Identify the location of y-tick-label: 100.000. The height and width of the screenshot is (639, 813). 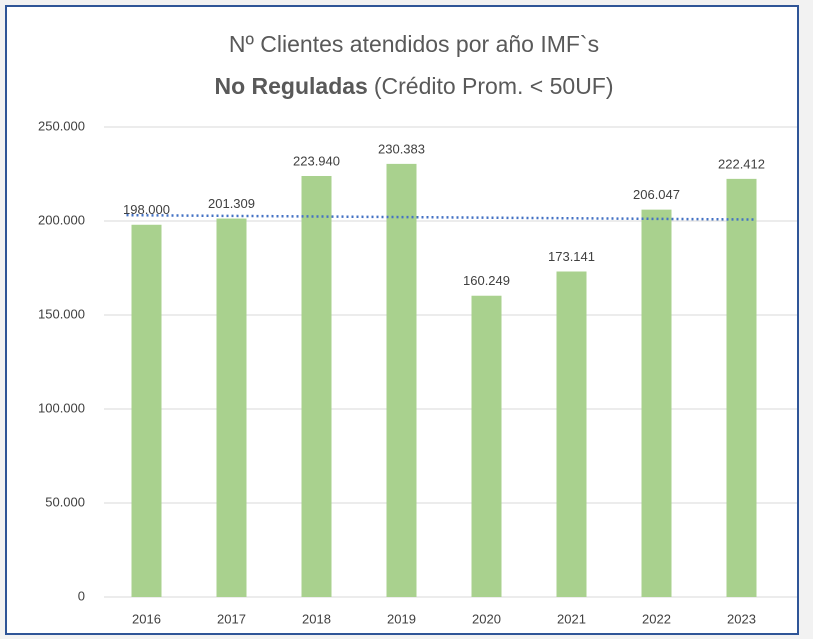
(61, 407).